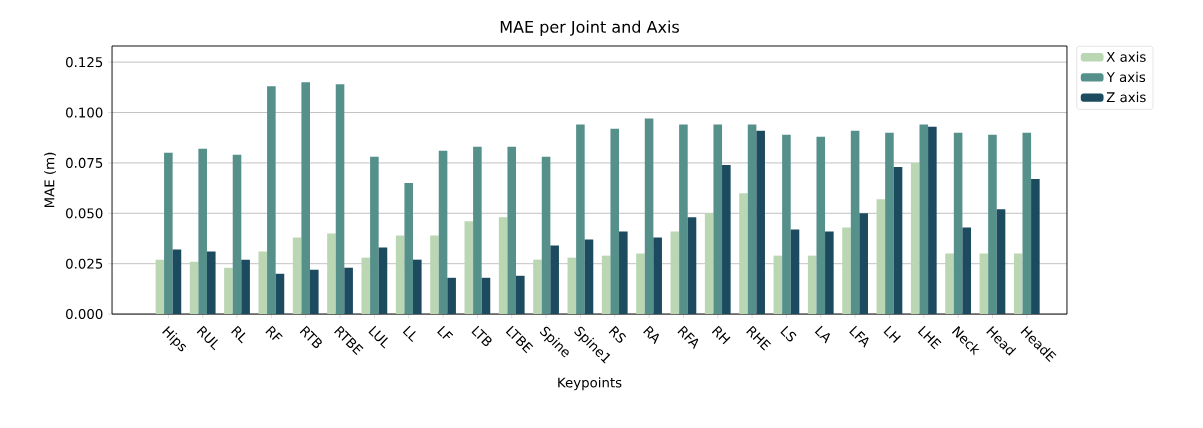 Image resolution: width=1203 pixels, height=428 pixels. What do you see at coordinates (84, 62) in the screenshot?
I see `y-tick-label: 0.125` at bounding box center [84, 62].